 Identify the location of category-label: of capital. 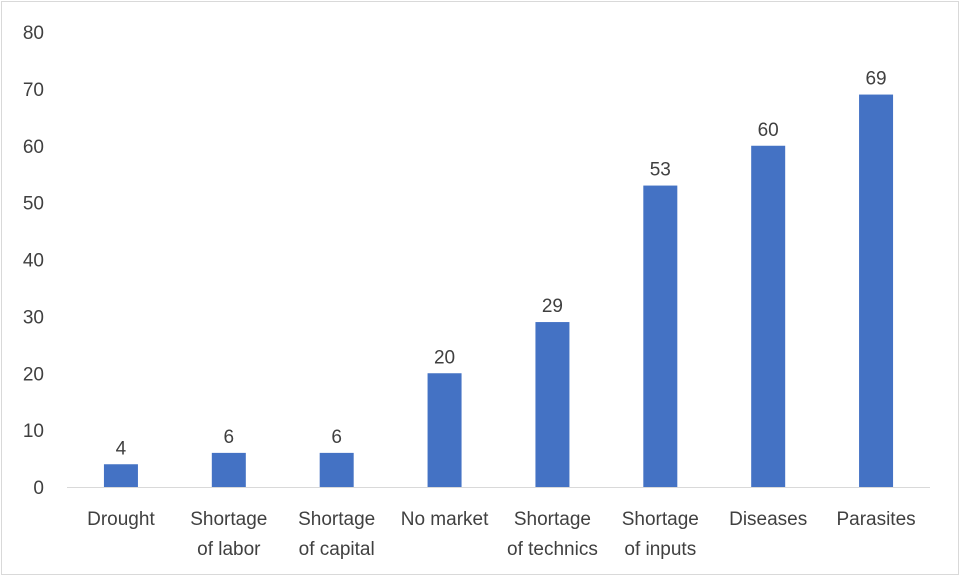
(337, 549).